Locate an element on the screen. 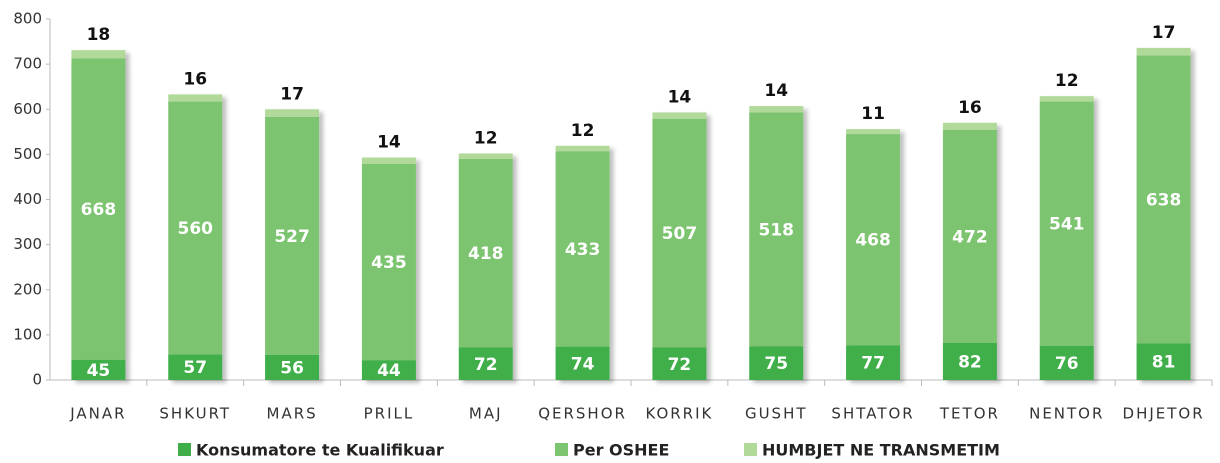  x-tick-label: NENTOR is located at coordinates (1066, 414).